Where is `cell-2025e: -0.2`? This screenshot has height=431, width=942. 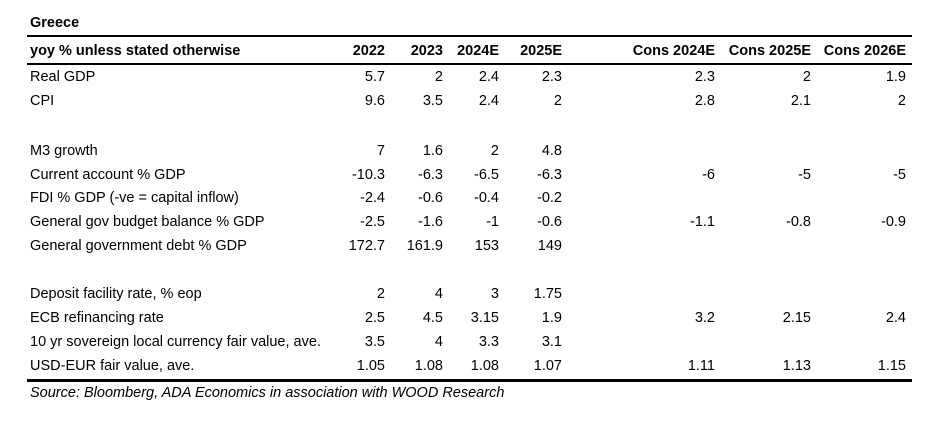 cell-2025e: -0.2 is located at coordinates (549, 198).